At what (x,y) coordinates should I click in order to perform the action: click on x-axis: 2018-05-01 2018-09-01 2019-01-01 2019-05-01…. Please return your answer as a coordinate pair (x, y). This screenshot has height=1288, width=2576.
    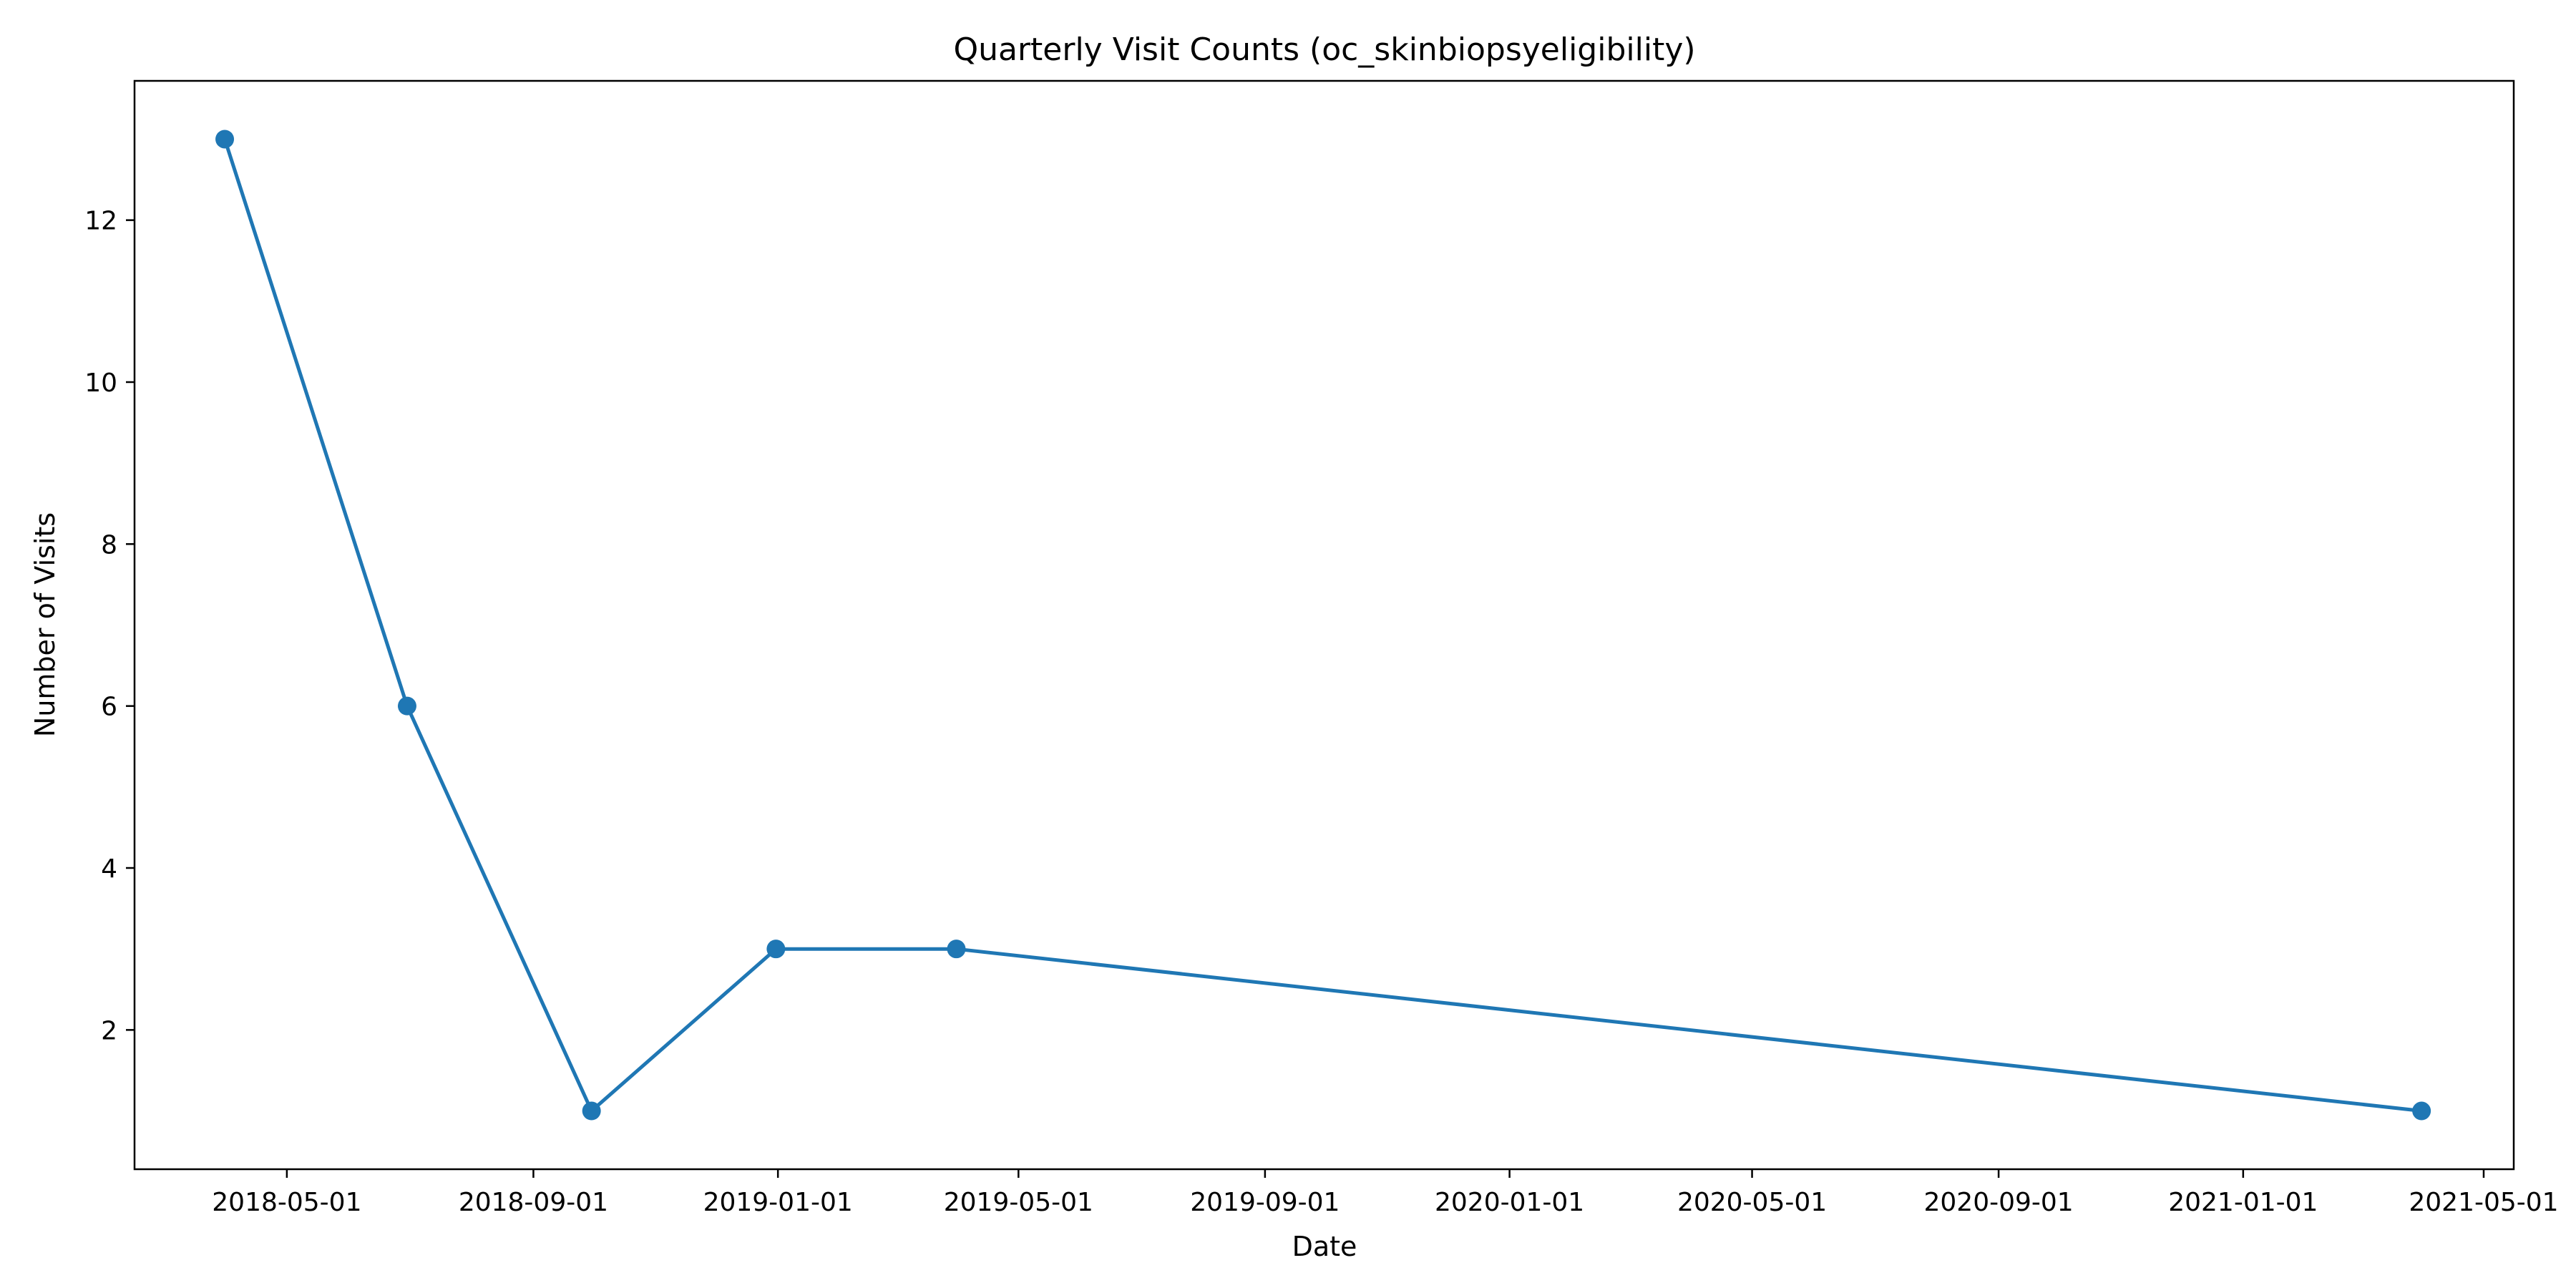
    Looking at the image, I should click on (1385, 1193).